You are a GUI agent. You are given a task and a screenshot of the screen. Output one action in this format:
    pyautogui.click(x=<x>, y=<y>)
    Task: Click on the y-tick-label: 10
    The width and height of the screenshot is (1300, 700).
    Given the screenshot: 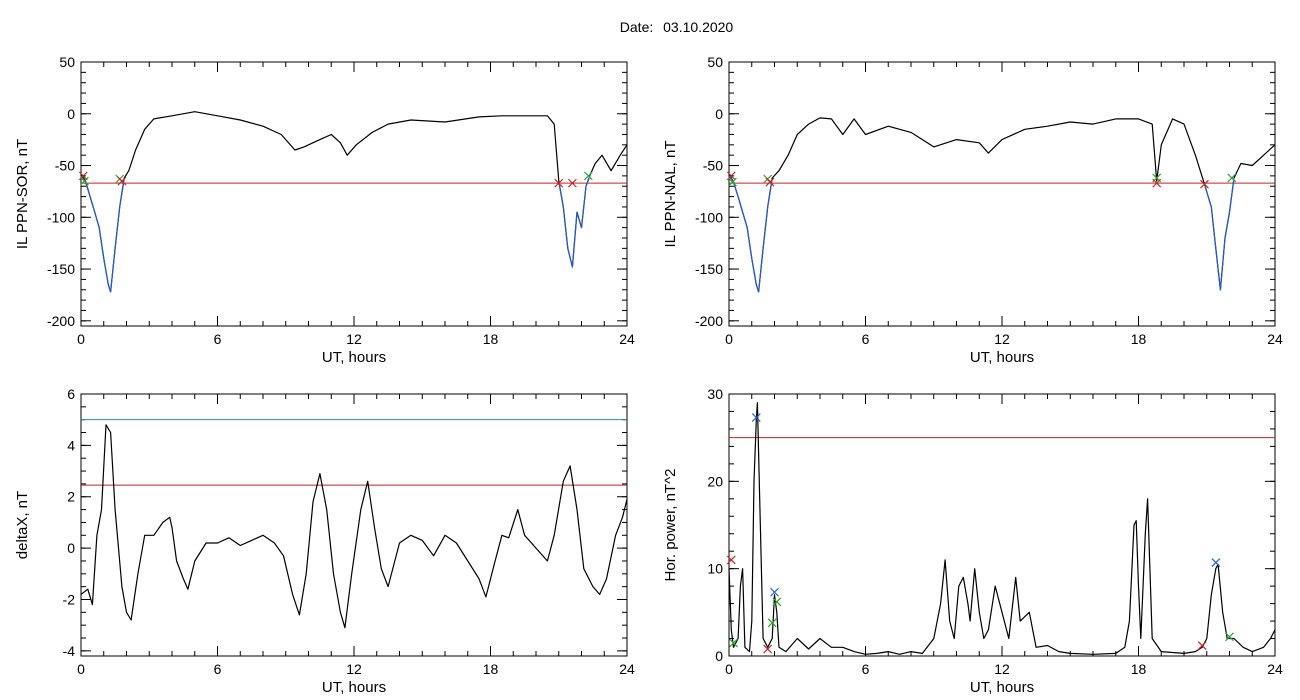 What is the action you would take?
    pyautogui.click(x=715, y=569)
    